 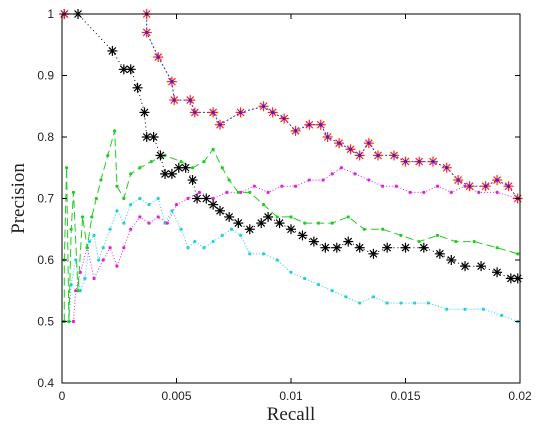 I want to click on x-axis-title: Recall, so click(x=291, y=414).